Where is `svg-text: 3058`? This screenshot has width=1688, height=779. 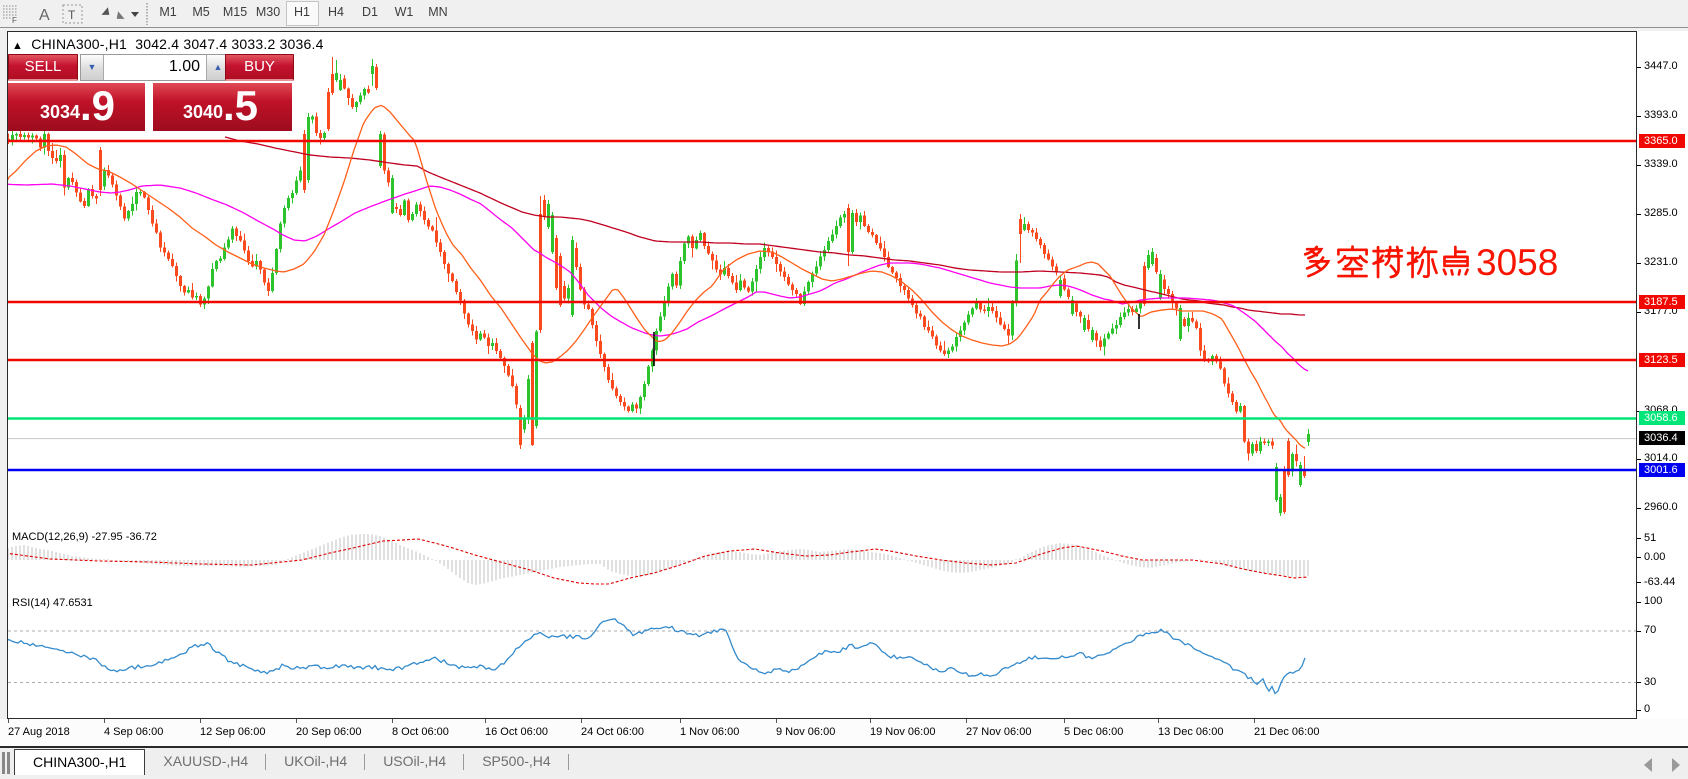 svg-text: 3058 is located at coordinates (1517, 262).